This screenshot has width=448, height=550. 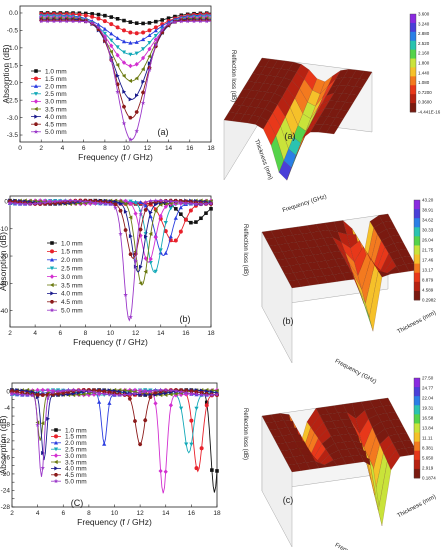 I want to click on colorbar-tick-label: 8.381, so click(x=428, y=448).